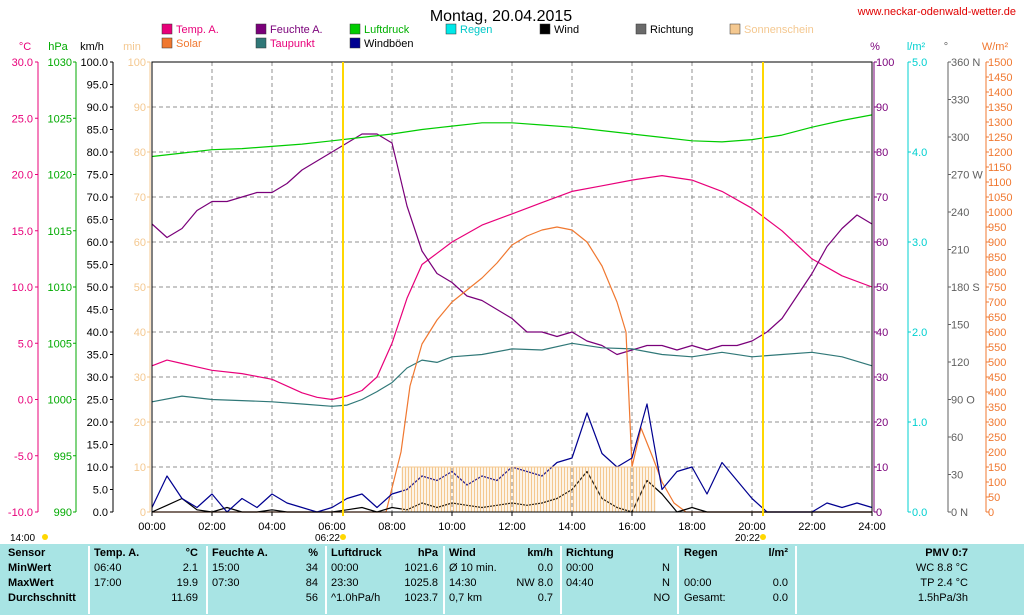 This screenshot has height=615, width=1024. Describe the element at coordinates (140, 333) in the screenshot. I see `sun-tick-label: 40` at that location.